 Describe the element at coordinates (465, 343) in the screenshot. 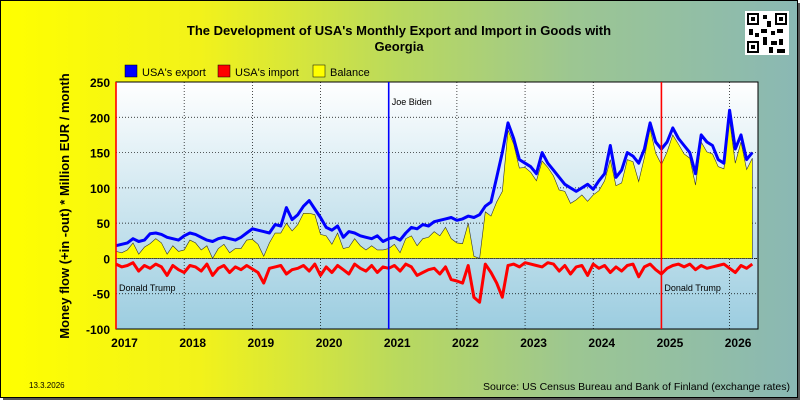

I see `x-tick-label: 2022` at that location.